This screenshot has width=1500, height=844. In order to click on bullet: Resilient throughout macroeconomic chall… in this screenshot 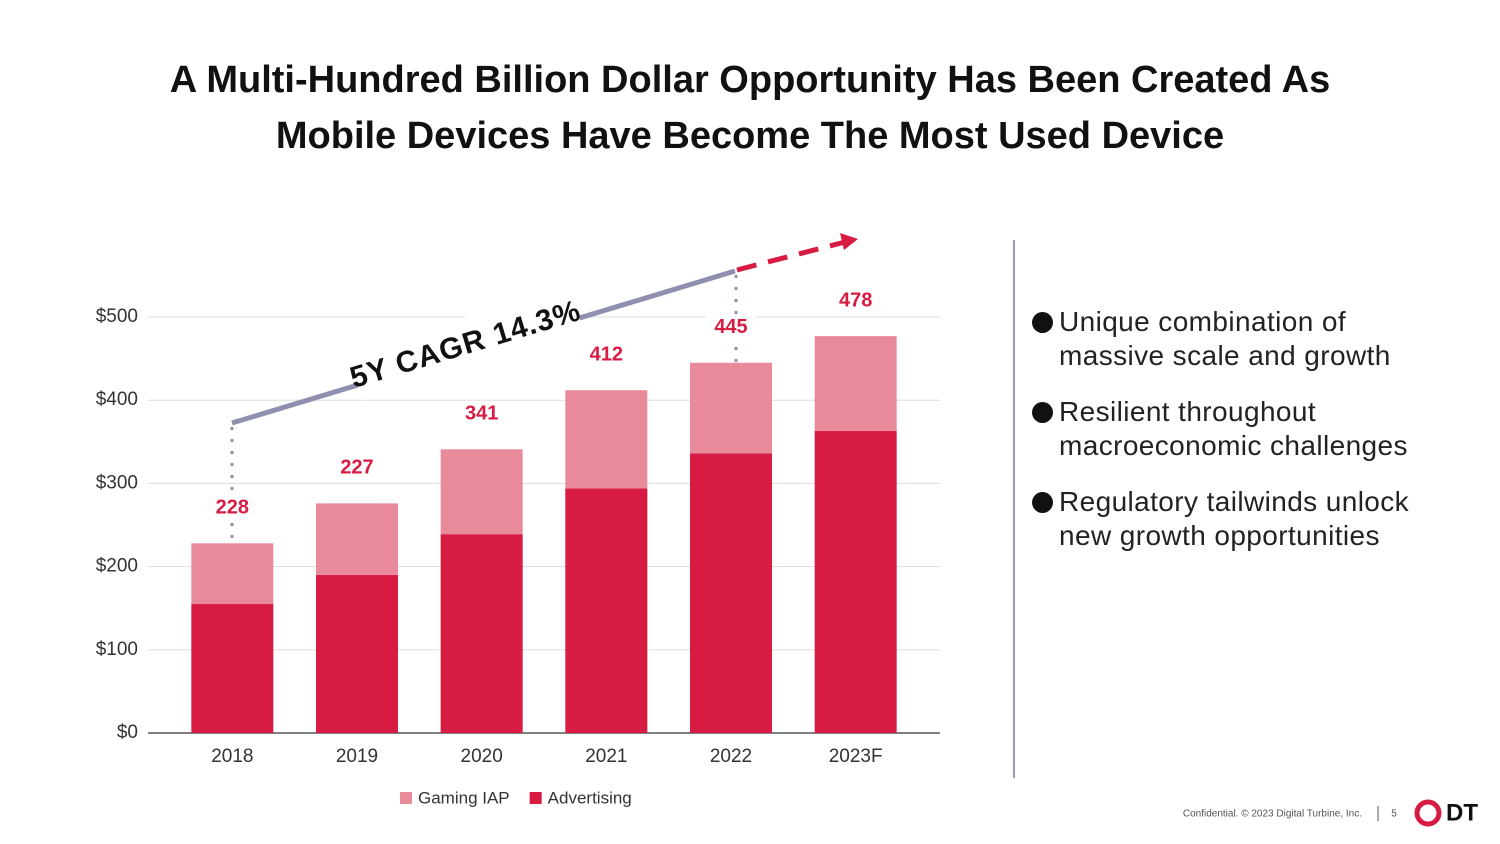, I will do `click(1232, 429)`.